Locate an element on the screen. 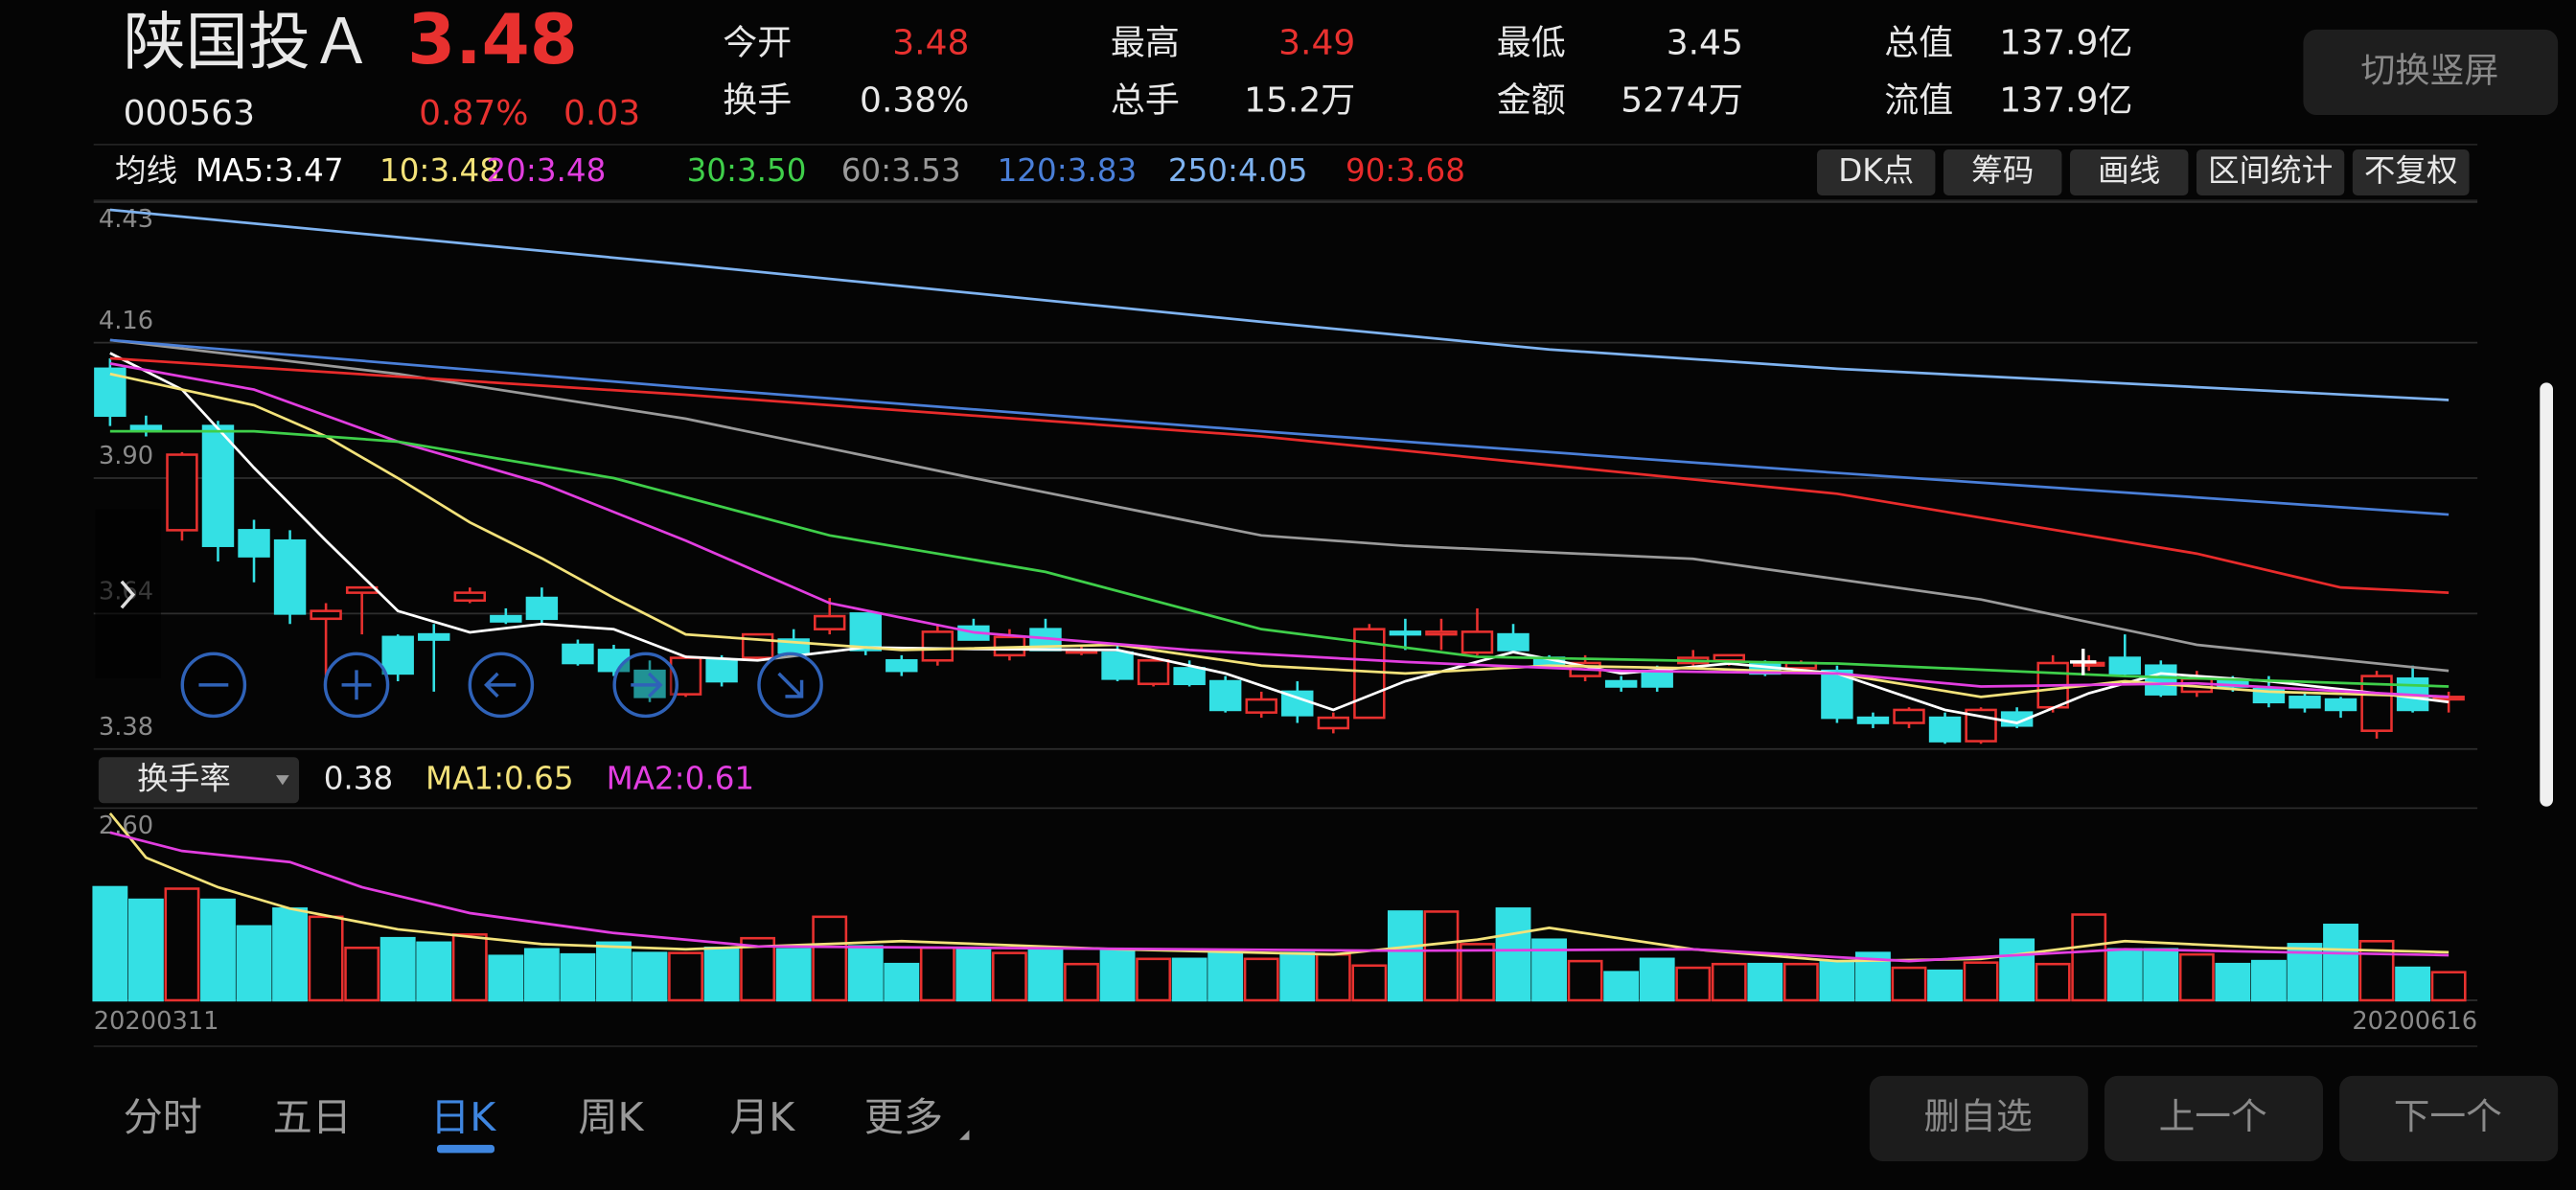  toolbar-button-label: 画线 is located at coordinates (2129, 171).